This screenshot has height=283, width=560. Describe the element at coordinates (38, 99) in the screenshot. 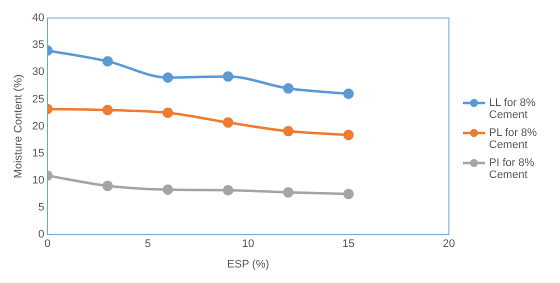

I see `y-tick-label: 25` at that location.